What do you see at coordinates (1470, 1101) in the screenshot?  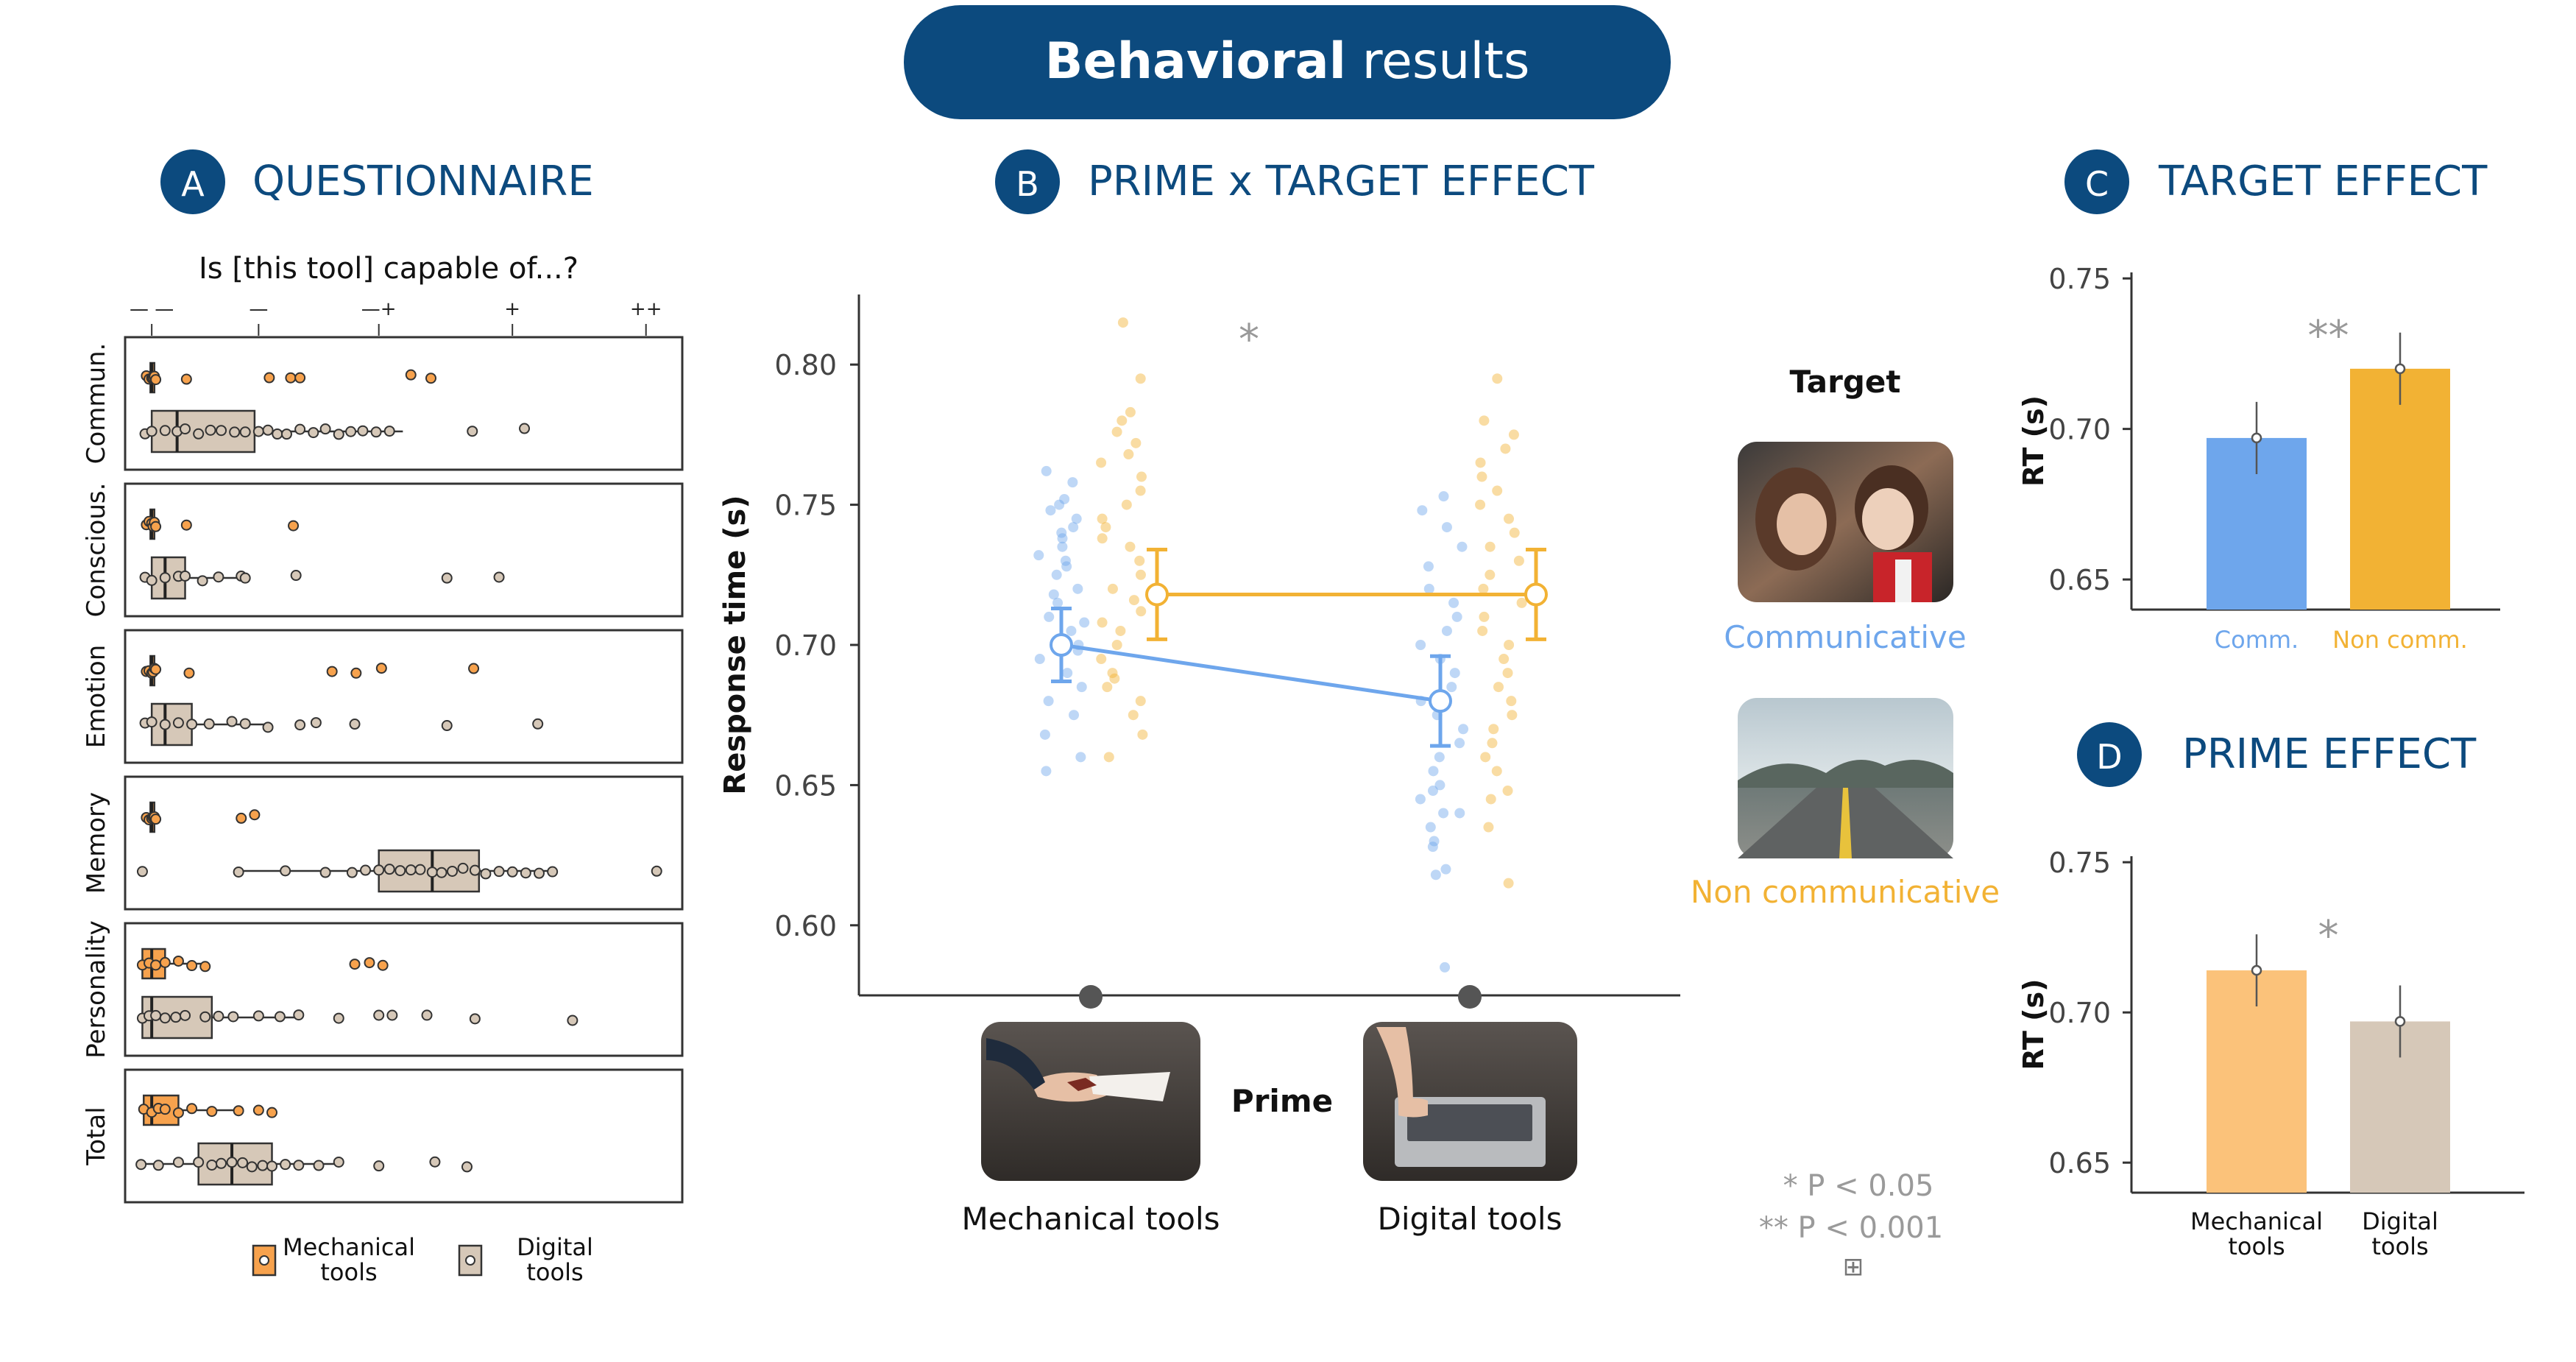 I see `prime-digital-photo` at bounding box center [1470, 1101].